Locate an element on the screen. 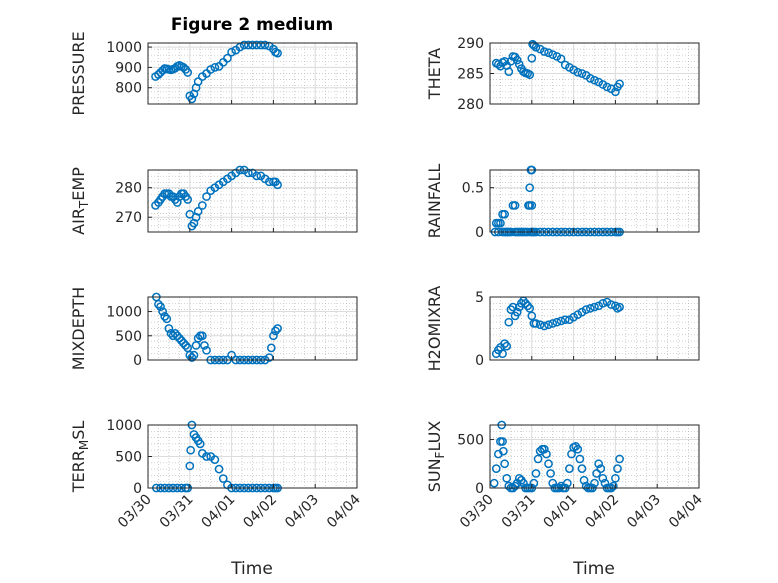 This screenshot has width=778, height=583. y-tick-label: 0.5 is located at coordinates (473, 189).